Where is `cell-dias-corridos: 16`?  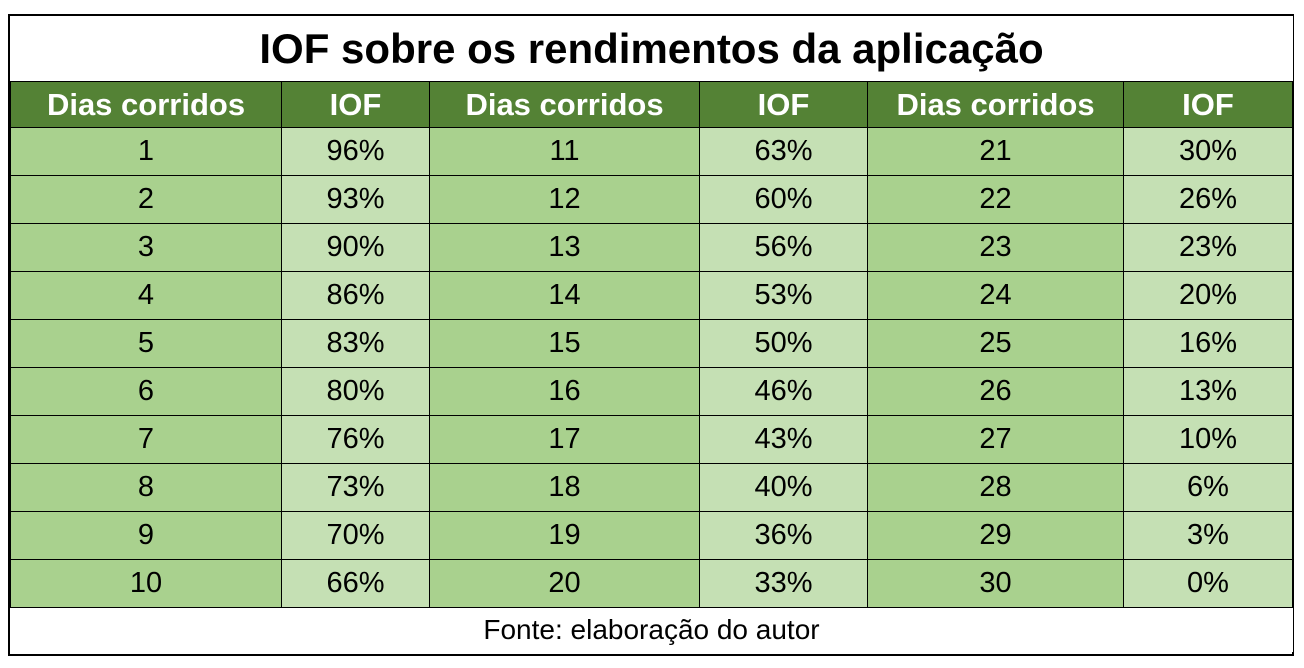
cell-dias-corridos: 16 is located at coordinates (564, 391).